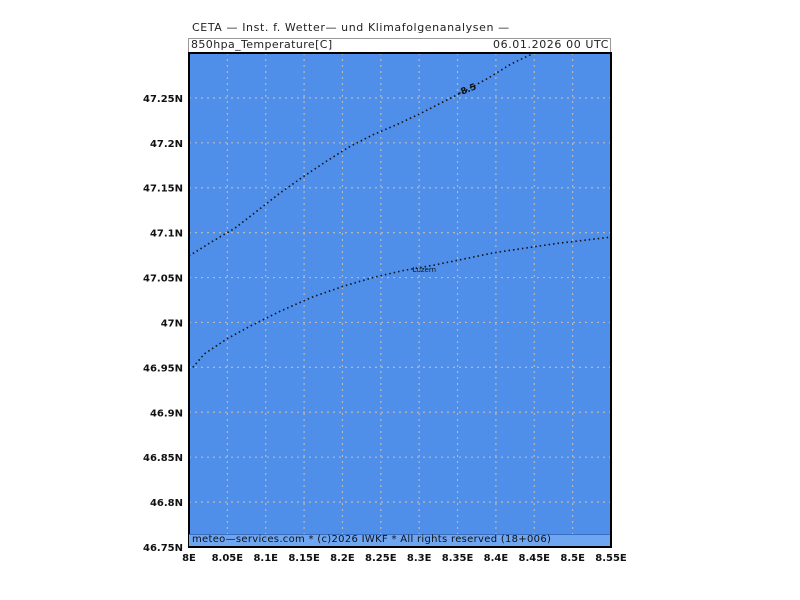 Image resolution: width=800 pixels, height=600 pixels. What do you see at coordinates (262, 44) in the screenshot?
I see `parameter-label: 850hpa_Temperature[C]` at bounding box center [262, 44].